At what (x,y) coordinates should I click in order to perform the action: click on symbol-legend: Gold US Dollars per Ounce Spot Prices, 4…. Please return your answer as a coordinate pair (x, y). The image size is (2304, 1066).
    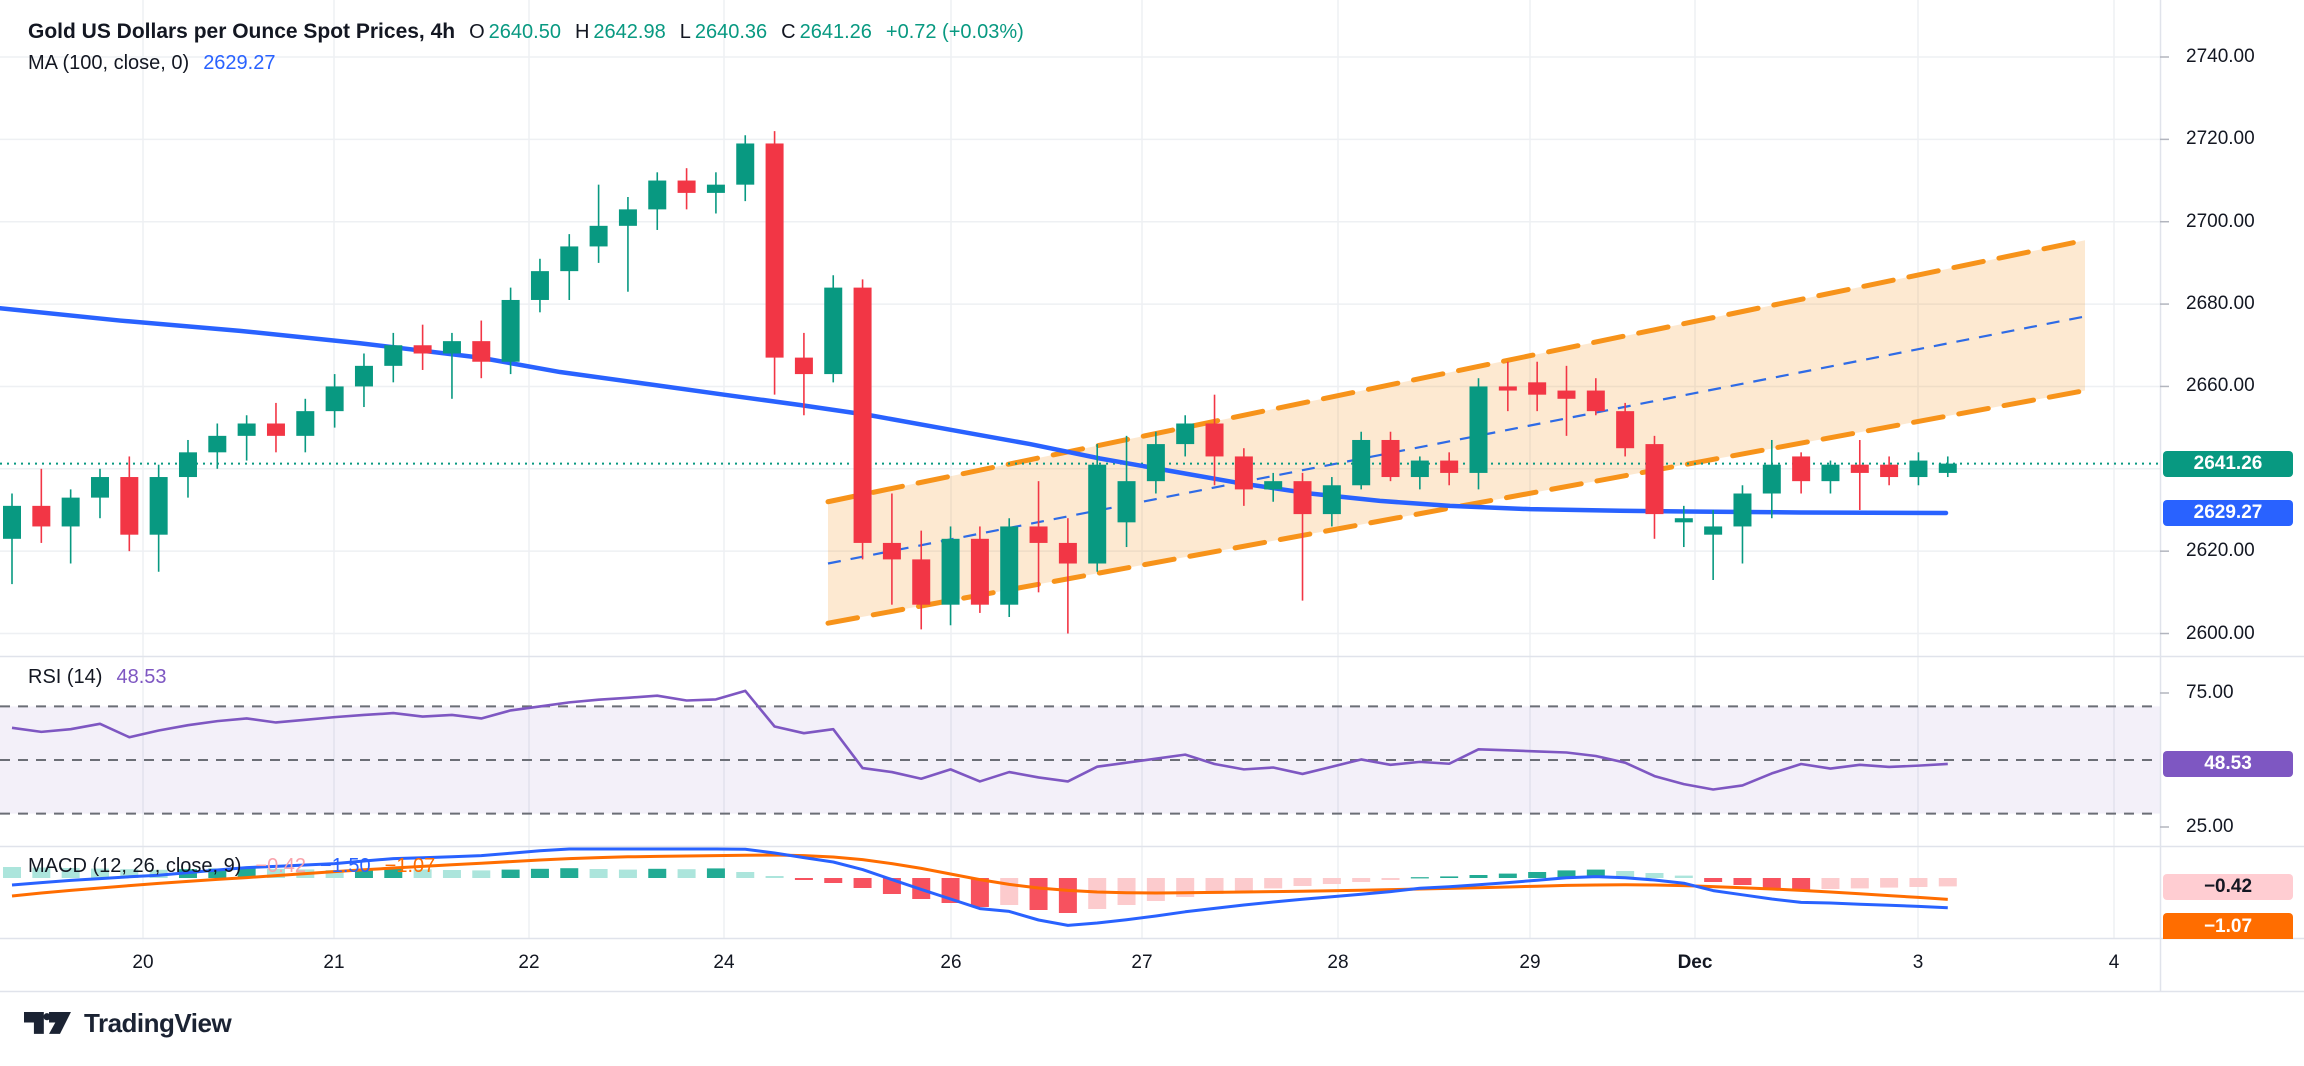
    Looking at the image, I should click on (526, 32).